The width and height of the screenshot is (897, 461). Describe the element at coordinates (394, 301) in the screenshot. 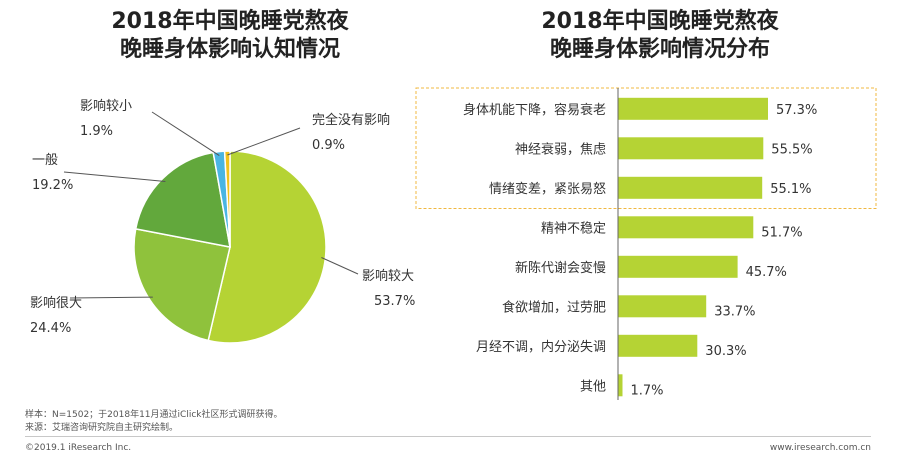

I see `pie-value-label-0: 53.7%` at that location.